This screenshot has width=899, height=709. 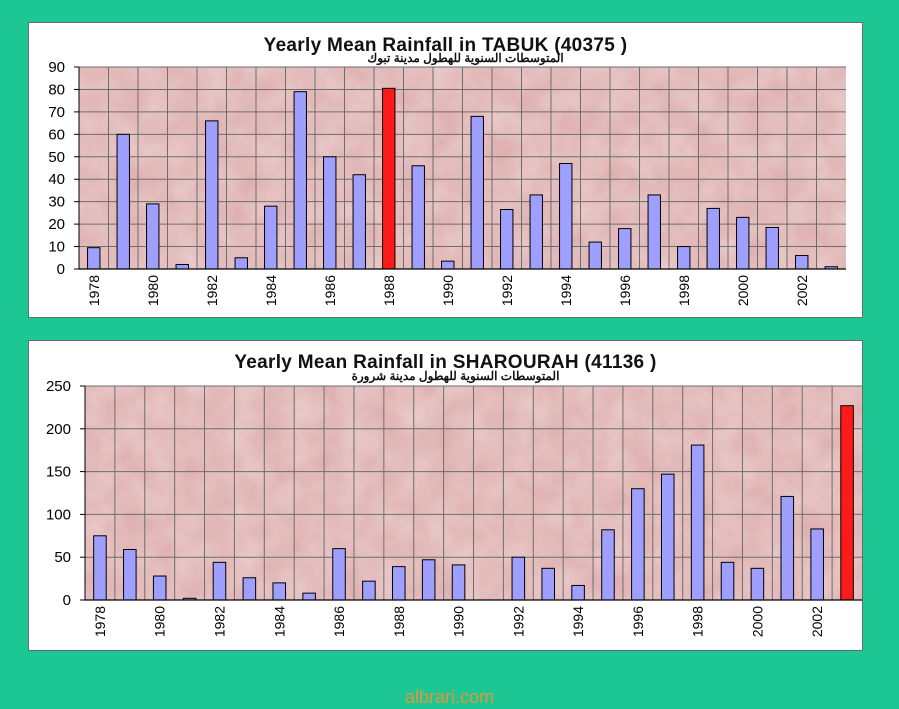 I want to click on tabuk-bar-1996, so click(x=625, y=249).